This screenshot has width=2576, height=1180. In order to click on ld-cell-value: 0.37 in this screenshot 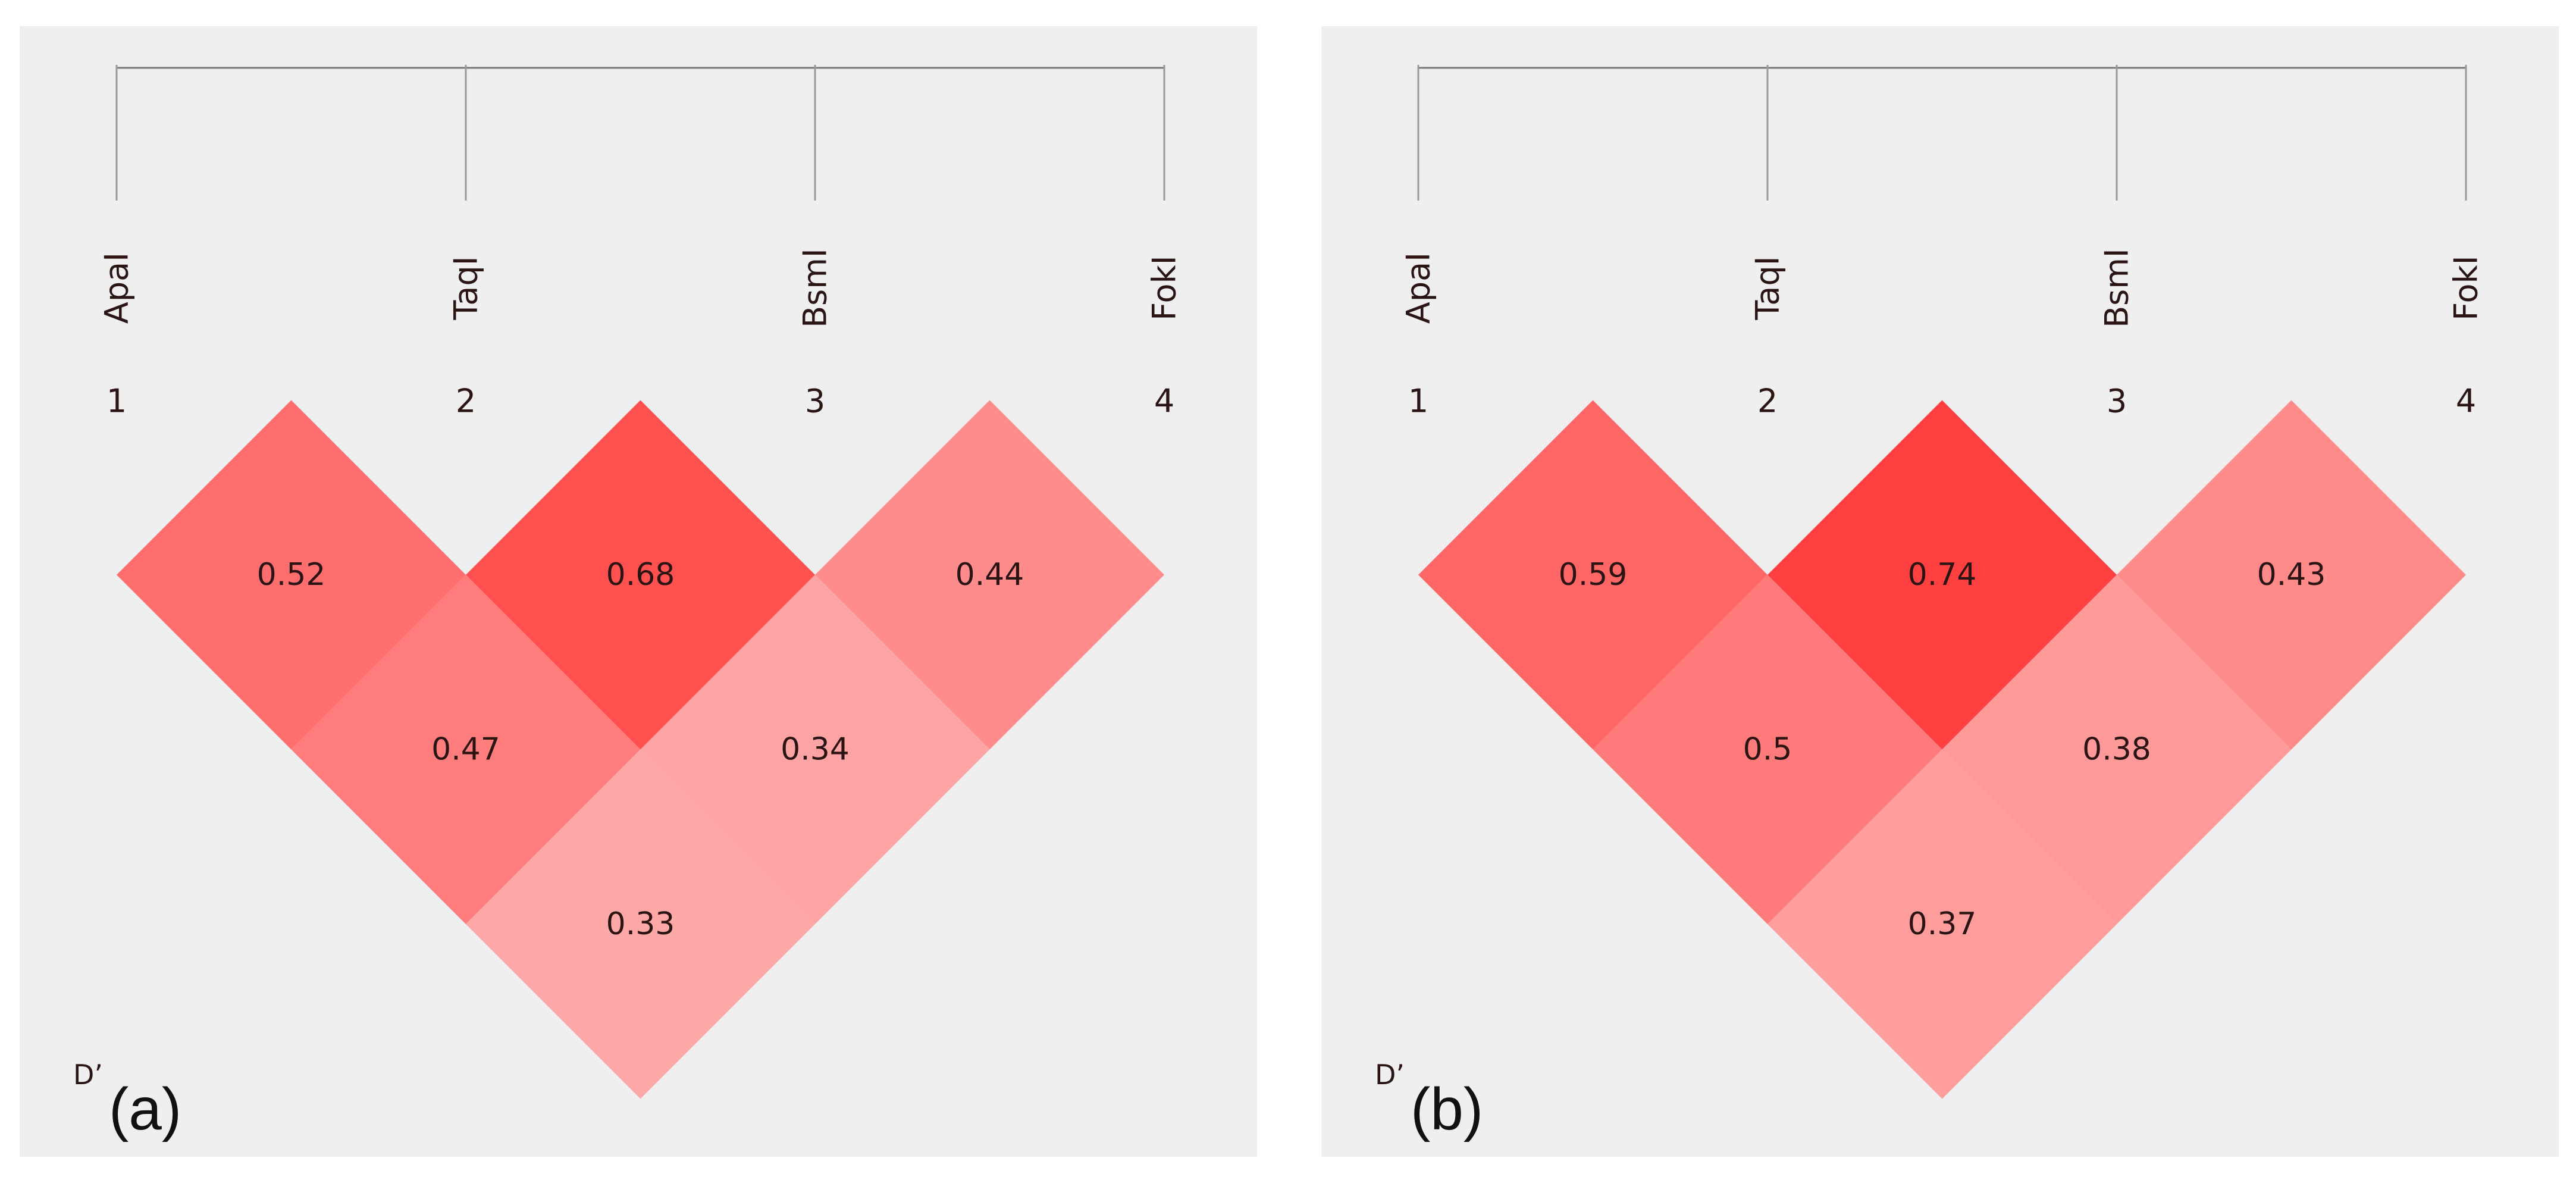, I will do `click(1942, 924)`.